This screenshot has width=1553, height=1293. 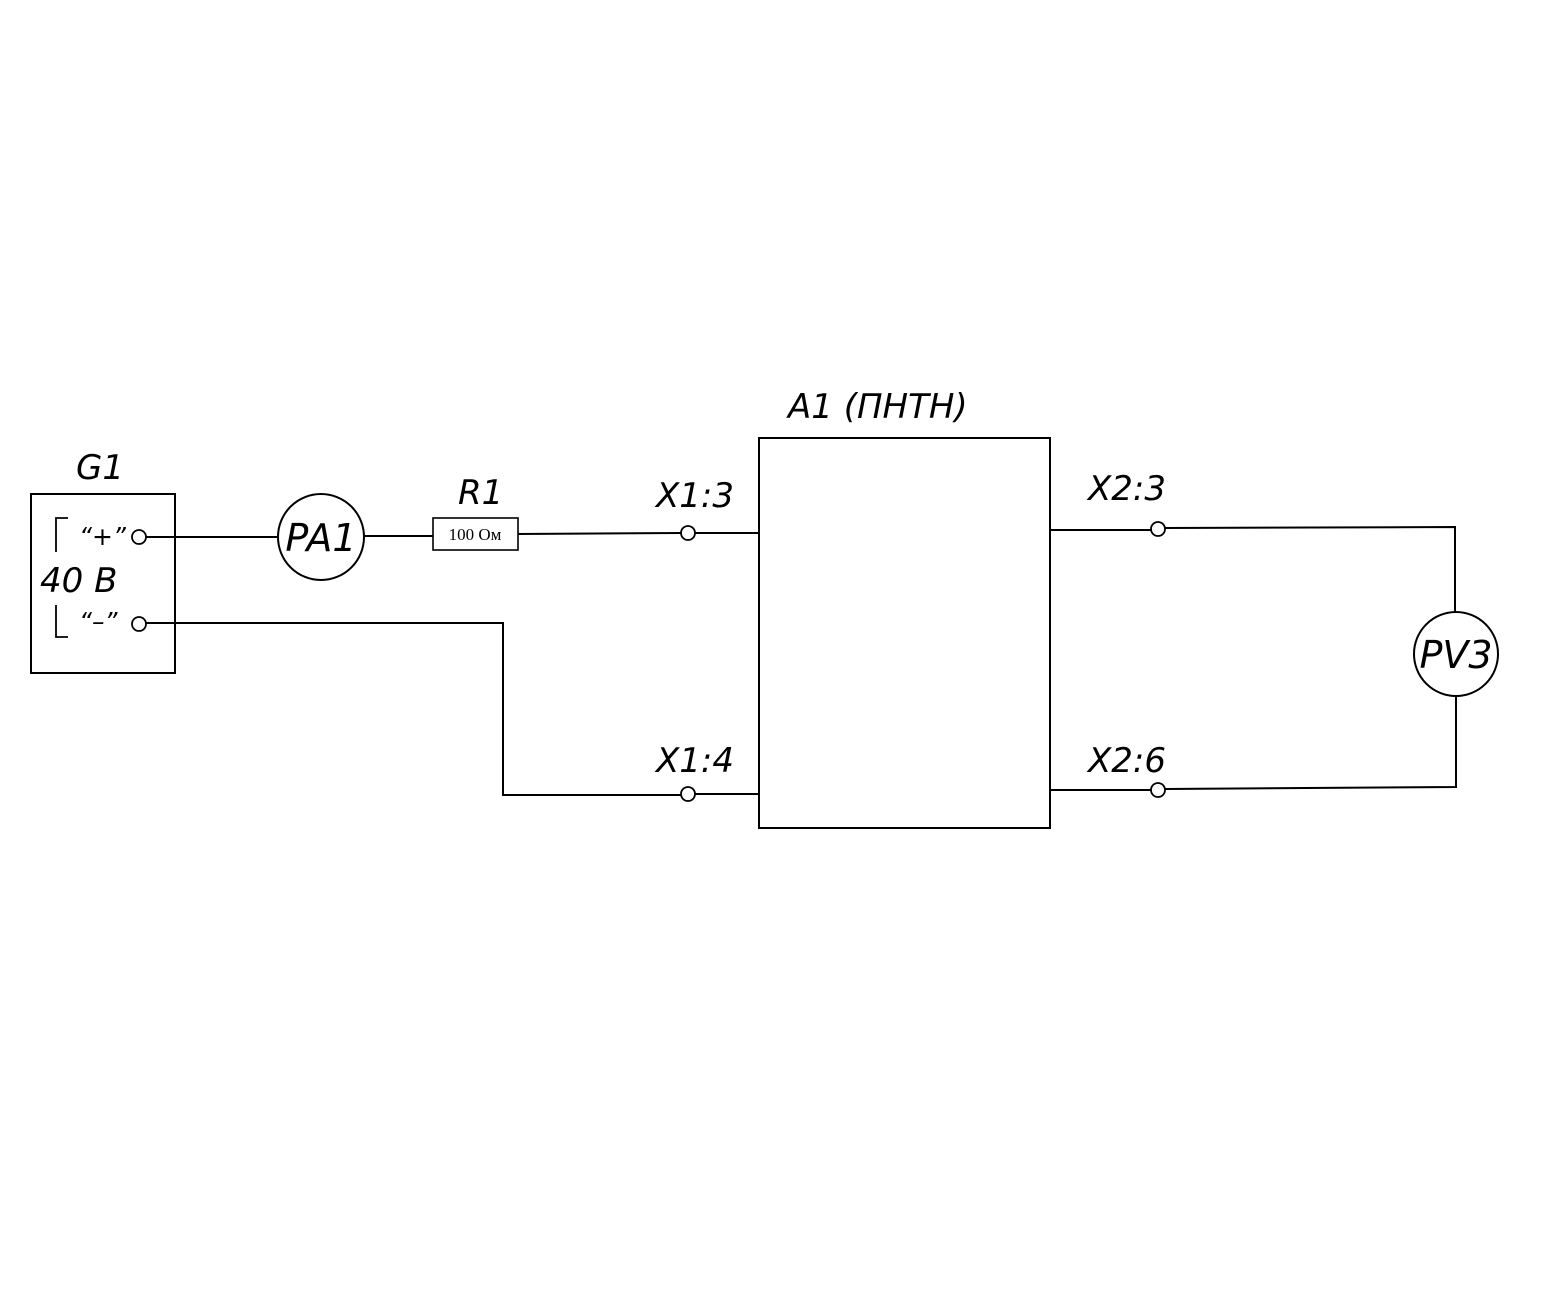 I want to click on terminal-x2-6: X2:6, so click(x=1126, y=769).